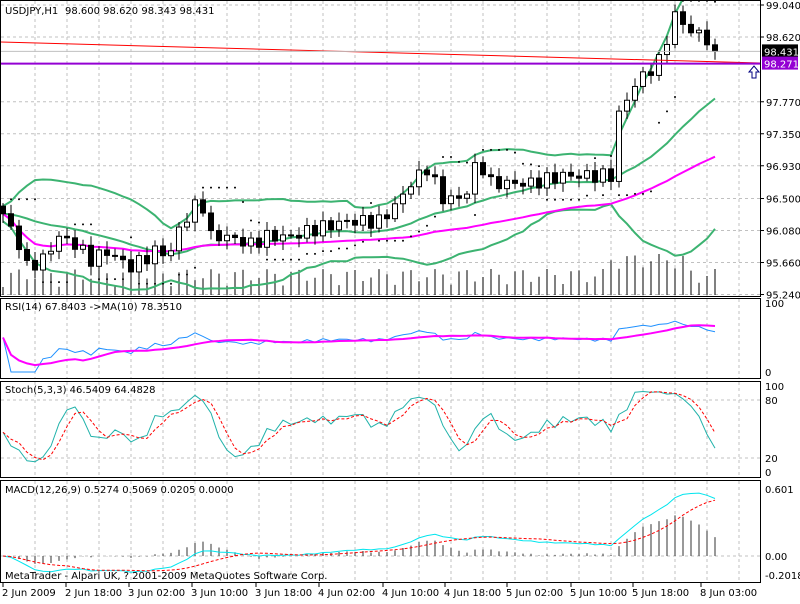 This screenshot has width=800, height=604. I want to click on time-axis-label: 5 Jun 02:00, so click(534, 593).